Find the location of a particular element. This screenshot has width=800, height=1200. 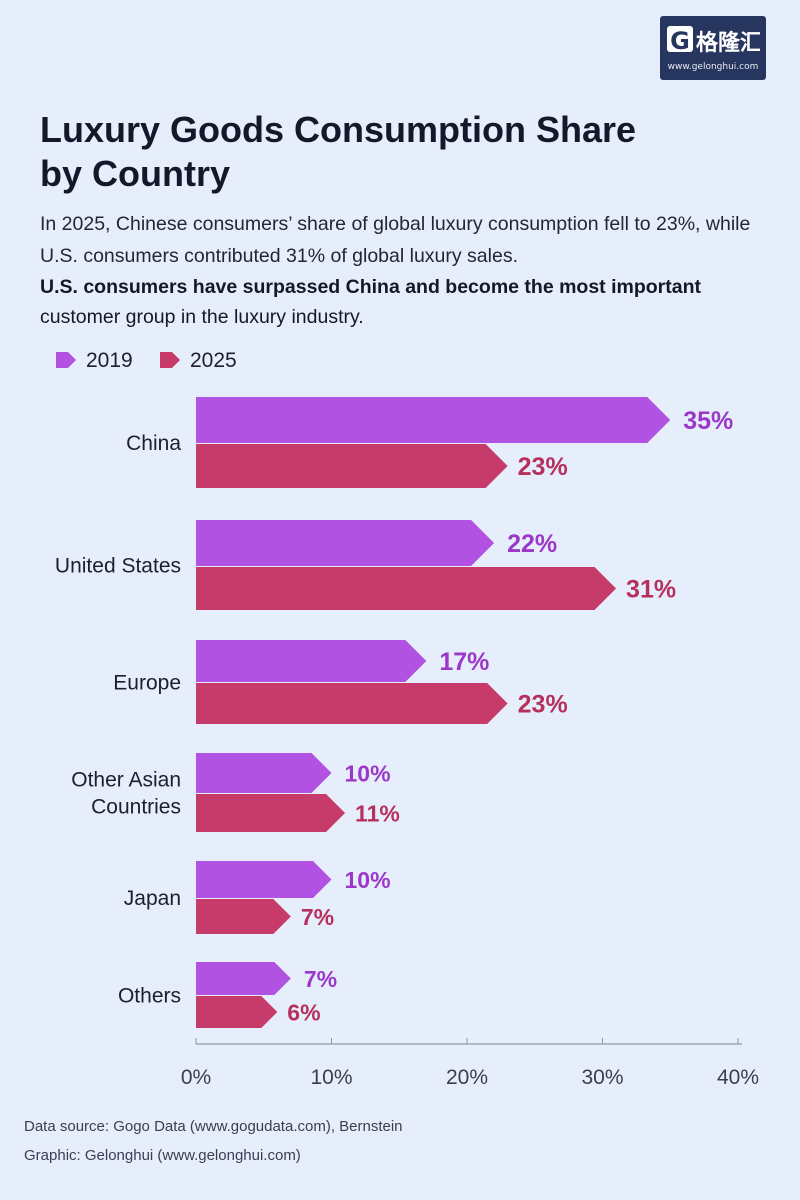

value-label-2019-united-states: 22% is located at coordinates (532, 544).